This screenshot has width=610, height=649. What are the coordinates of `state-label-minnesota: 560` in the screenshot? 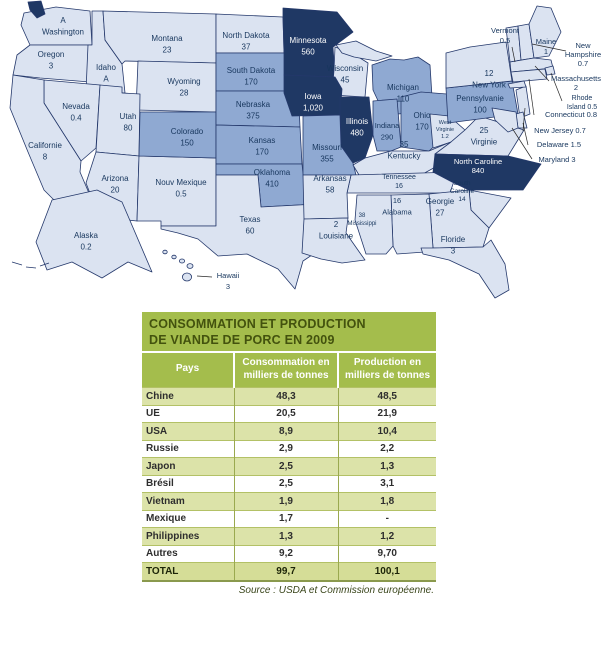 It's located at (308, 52).